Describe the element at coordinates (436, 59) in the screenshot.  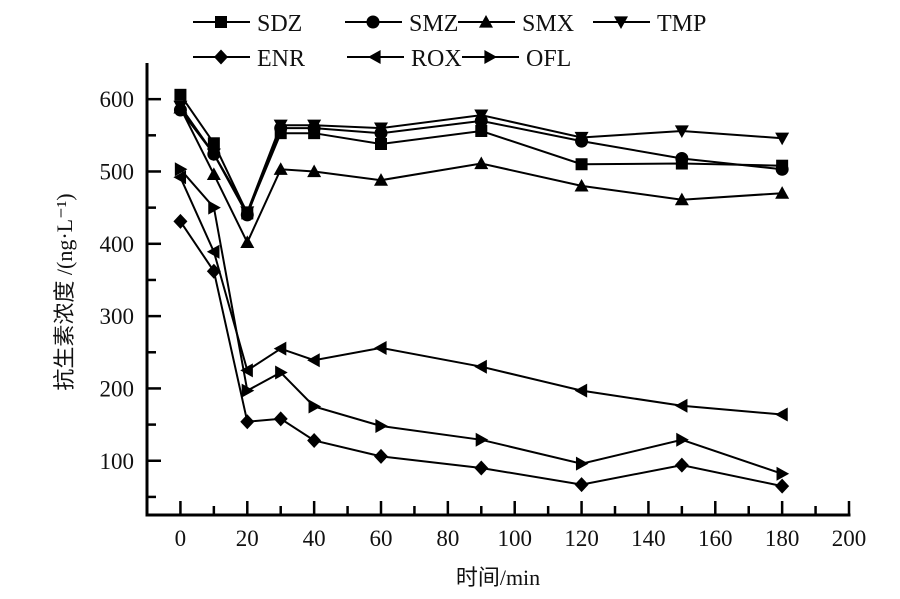
I see `legend-label: ROX` at that location.